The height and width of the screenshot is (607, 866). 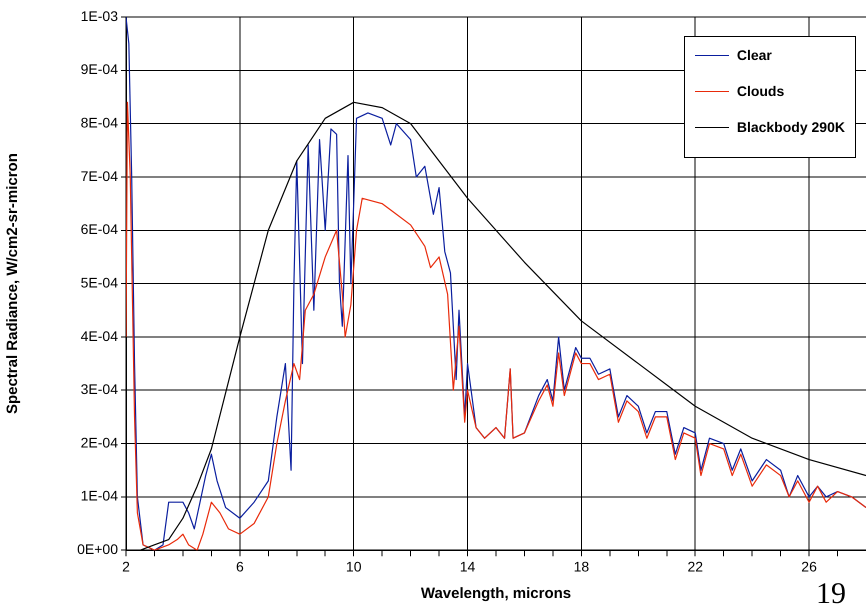 I want to click on x-tick-label: 6, so click(x=240, y=566).